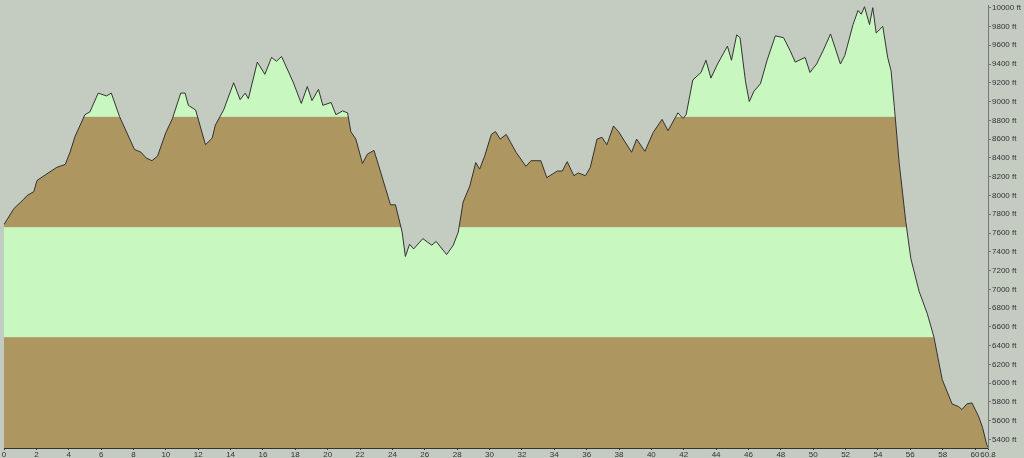  What do you see at coordinates (587, 454) in the screenshot?
I see `x-tick-label: 36` at bounding box center [587, 454].